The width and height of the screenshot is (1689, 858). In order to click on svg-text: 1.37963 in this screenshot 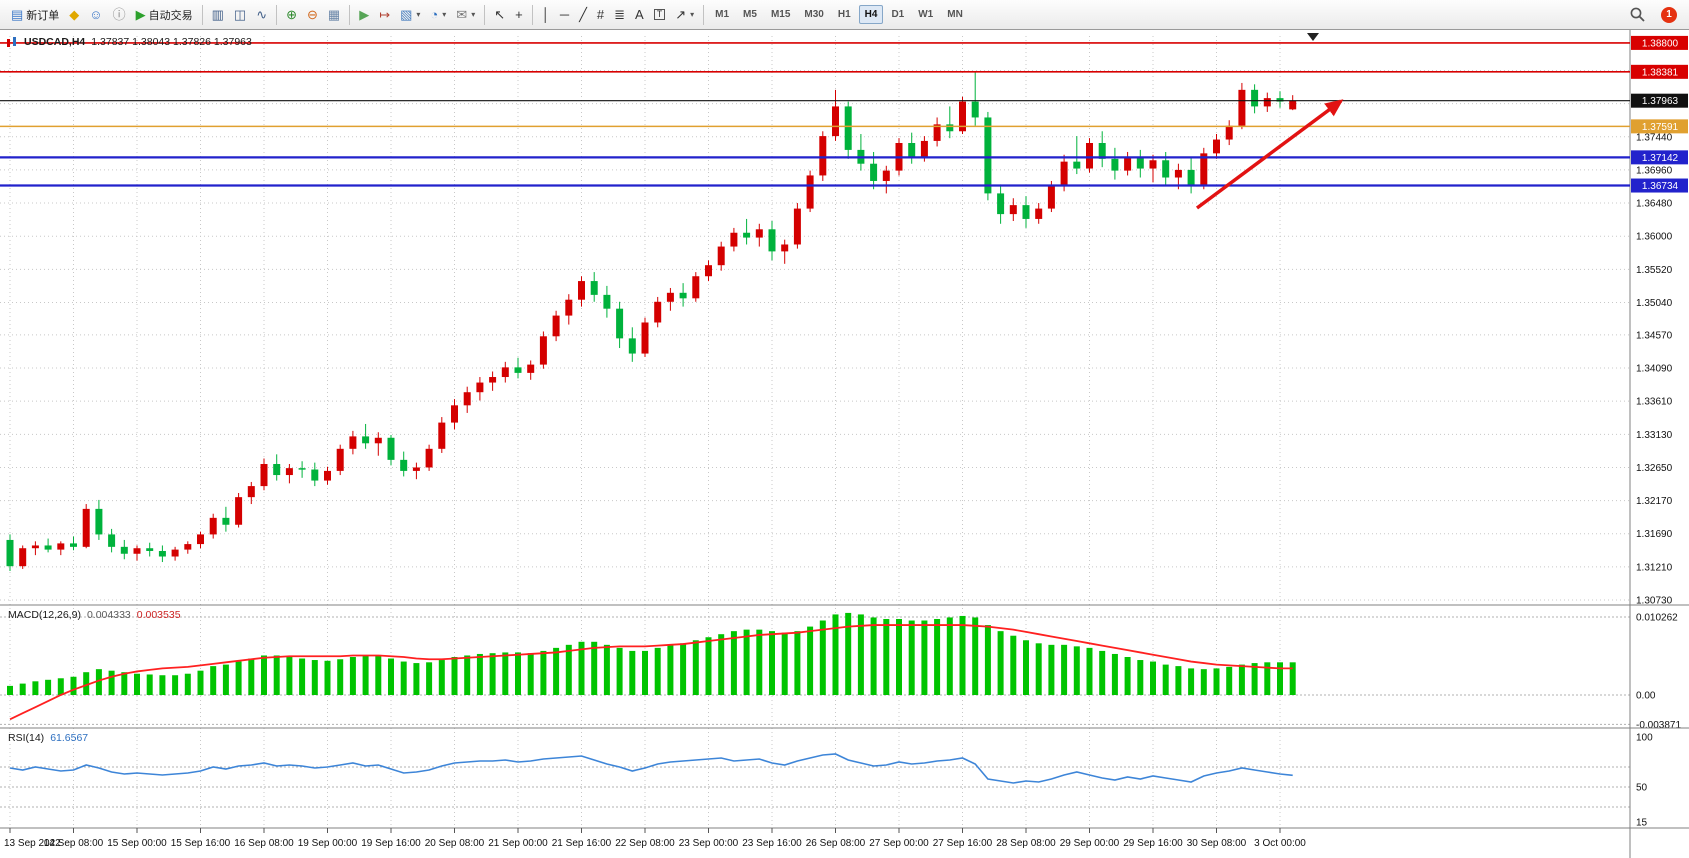, I will do `click(1660, 101)`.